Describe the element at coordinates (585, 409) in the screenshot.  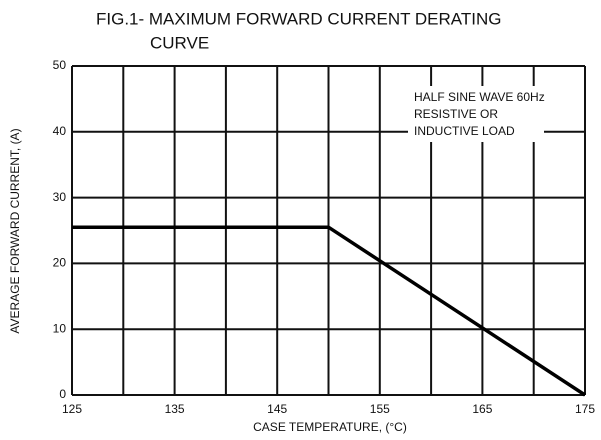
I see `x-tick-label: 175` at that location.